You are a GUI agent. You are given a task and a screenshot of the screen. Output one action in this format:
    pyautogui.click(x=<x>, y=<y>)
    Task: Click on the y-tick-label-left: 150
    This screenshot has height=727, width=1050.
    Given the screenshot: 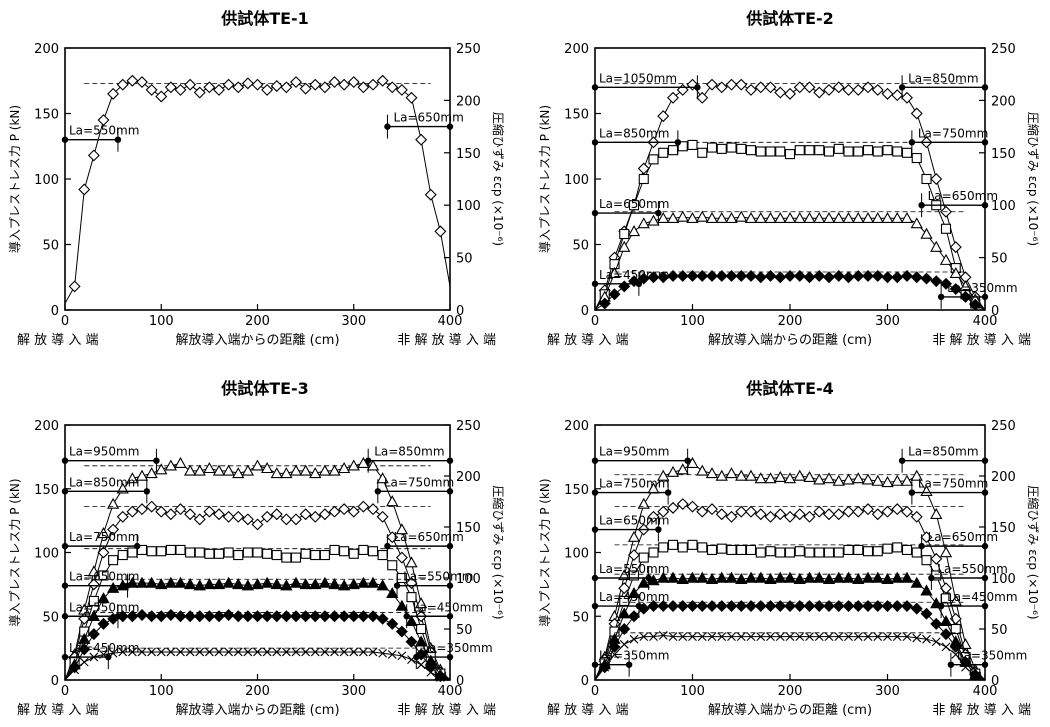 What is the action you would take?
    pyautogui.click(x=576, y=115)
    